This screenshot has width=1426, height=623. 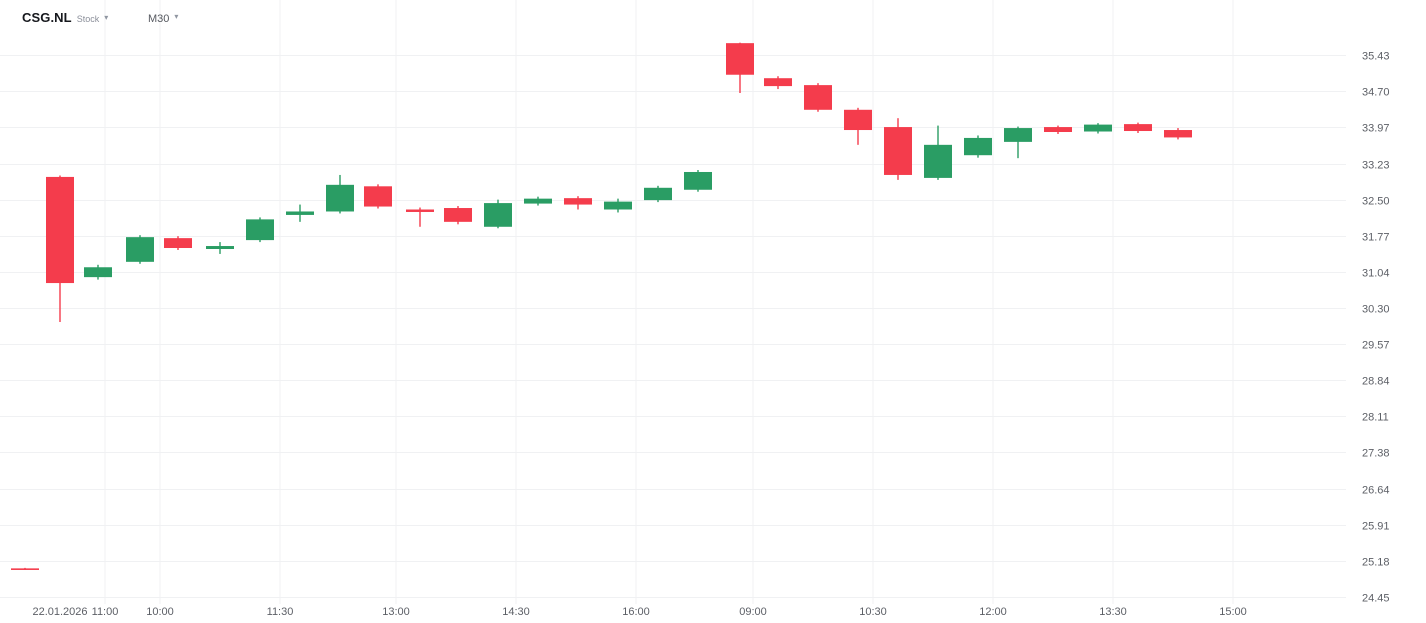 What do you see at coordinates (1376, 346) in the screenshot?
I see `price-tick-label: 29.57` at bounding box center [1376, 346].